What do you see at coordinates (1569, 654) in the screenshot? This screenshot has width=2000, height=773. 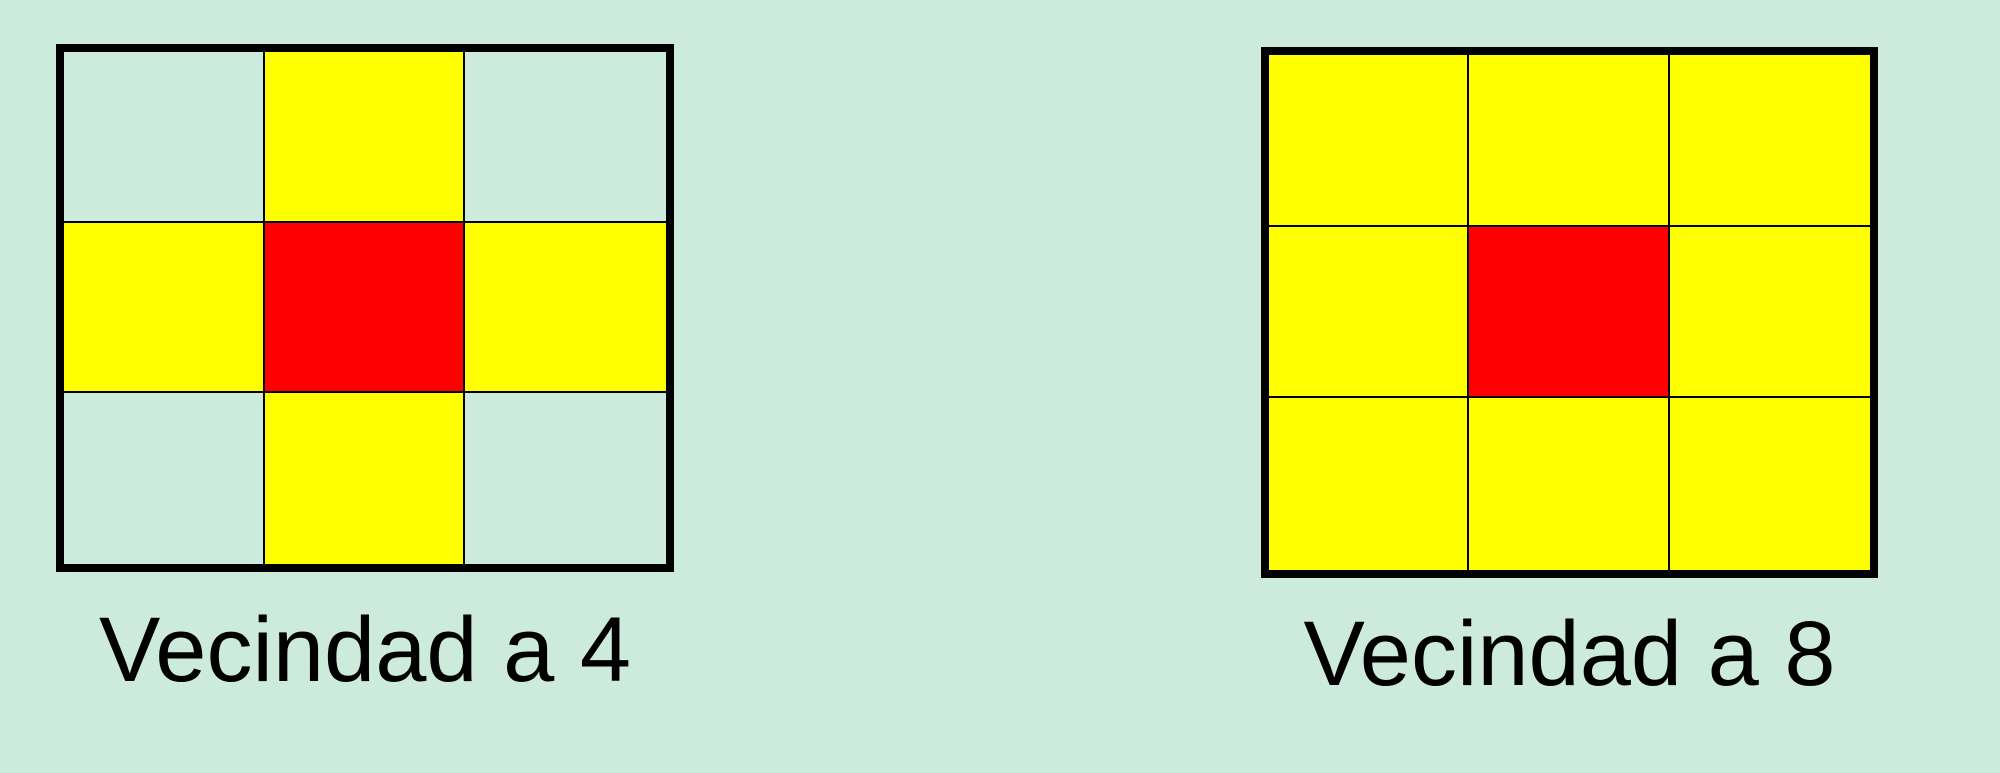 I see `neighborhood-8-caption: Vecindad a 8` at bounding box center [1569, 654].